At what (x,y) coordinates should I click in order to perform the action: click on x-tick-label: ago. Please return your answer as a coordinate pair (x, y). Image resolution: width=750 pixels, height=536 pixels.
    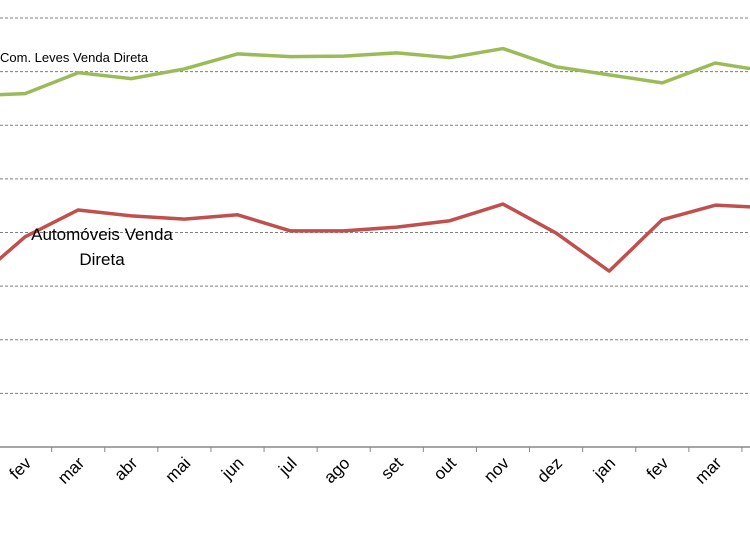
    Looking at the image, I should click on (336, 470).